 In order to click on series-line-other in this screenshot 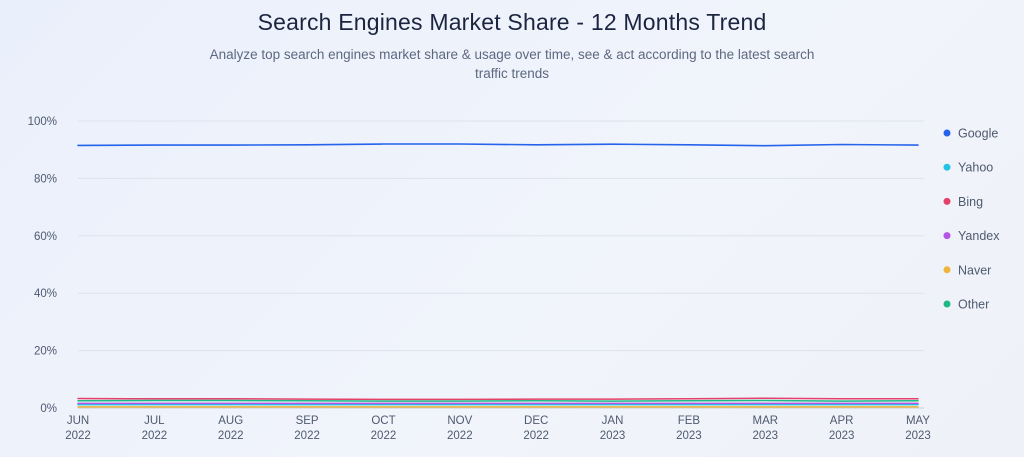, I will do `click(498, 400)`.